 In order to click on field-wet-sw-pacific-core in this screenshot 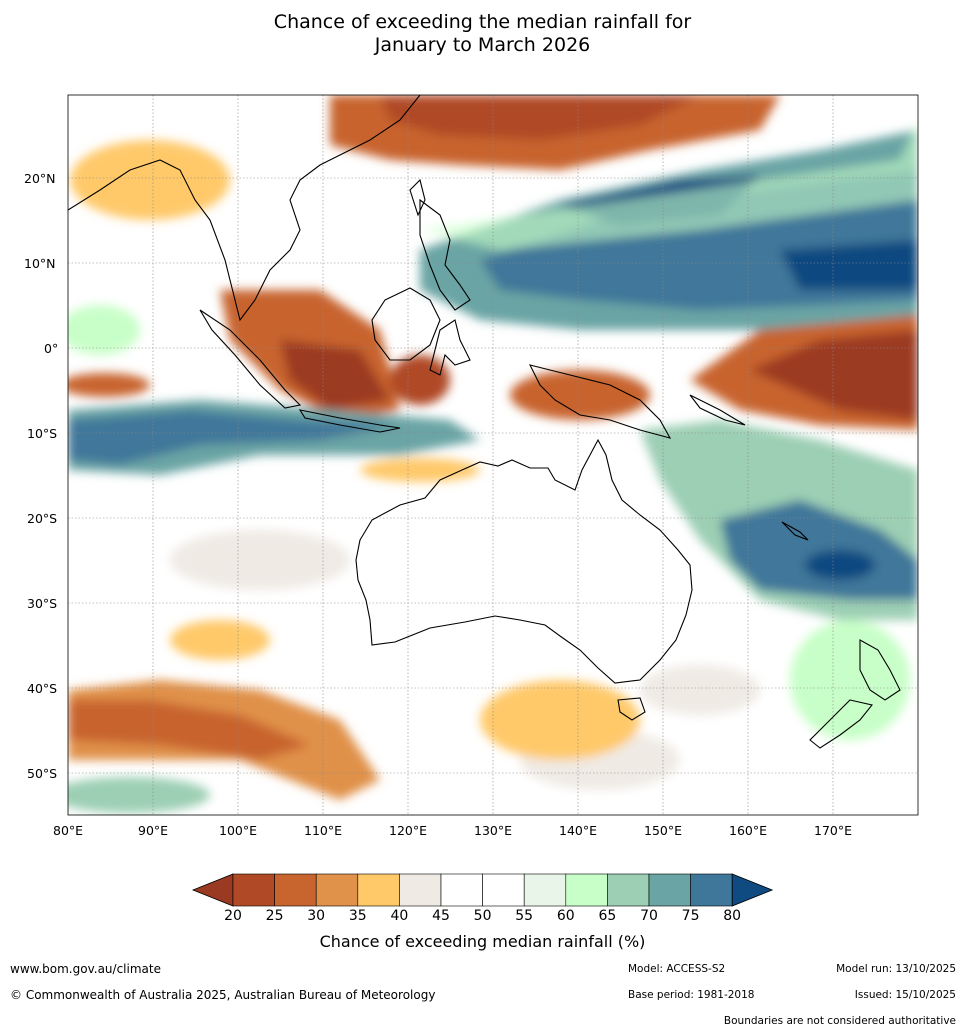, I will do `click(819, 550)`.